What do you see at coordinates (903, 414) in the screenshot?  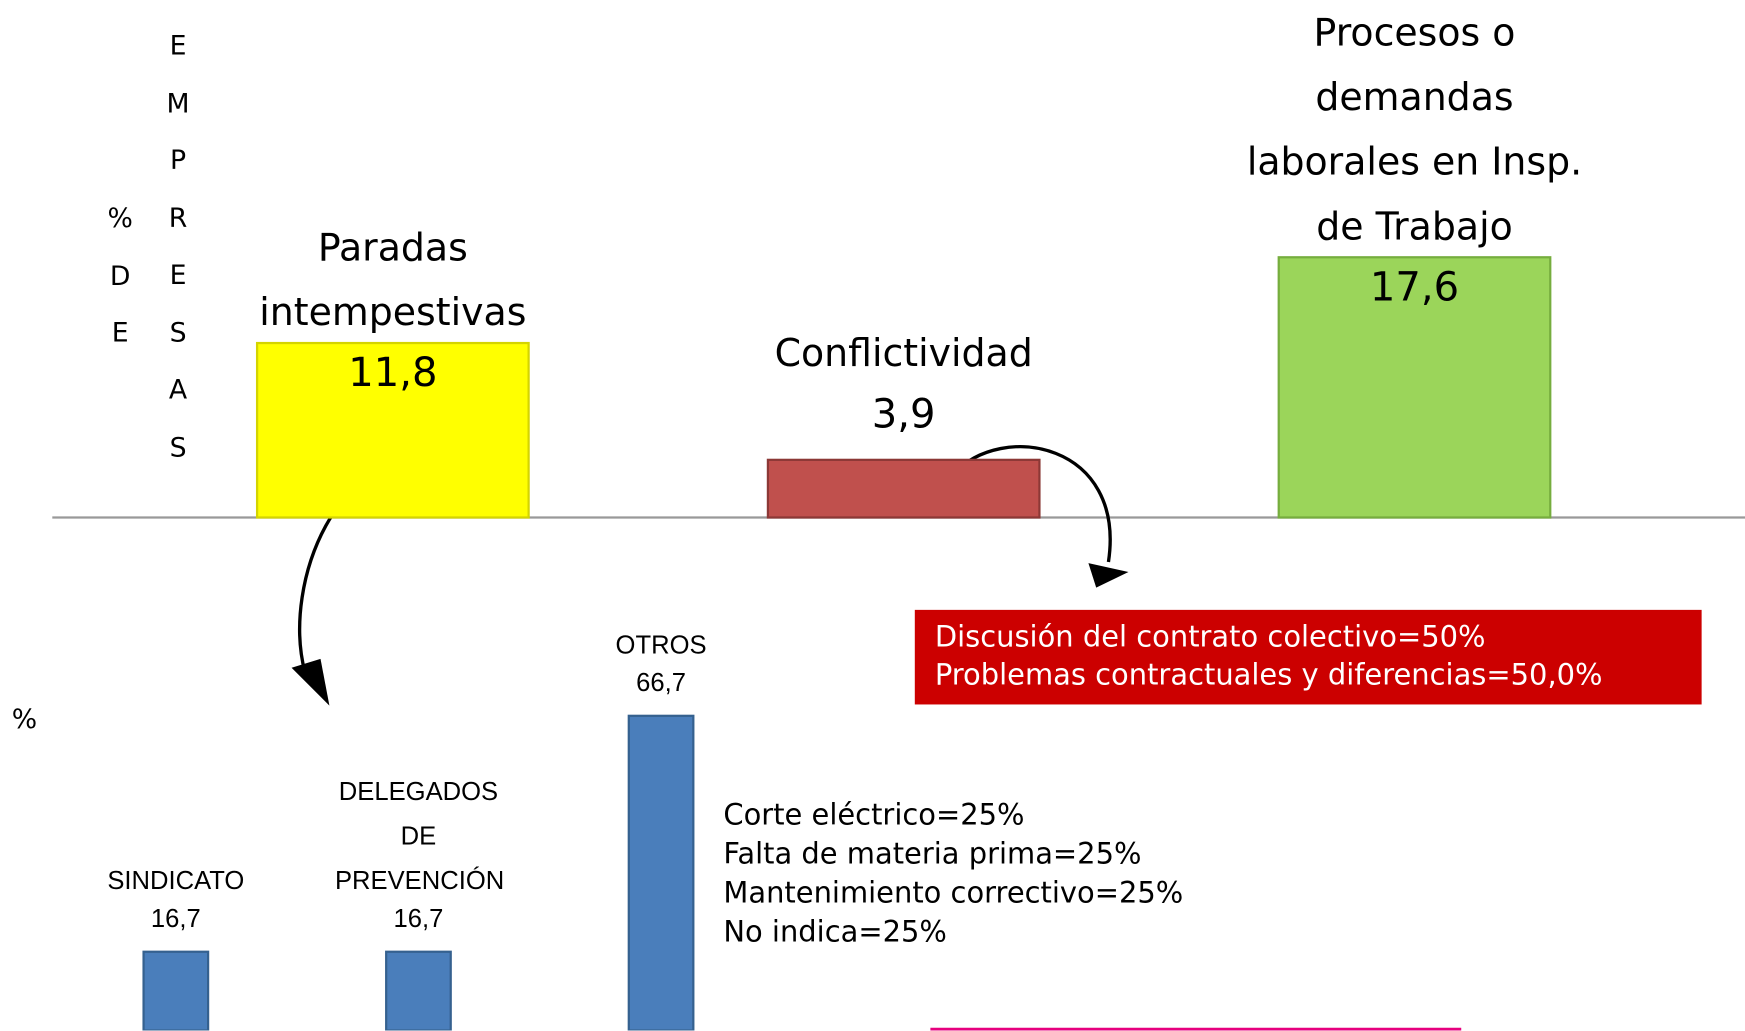 I see `value-label: 3,9` at bounding box center [903, 414].